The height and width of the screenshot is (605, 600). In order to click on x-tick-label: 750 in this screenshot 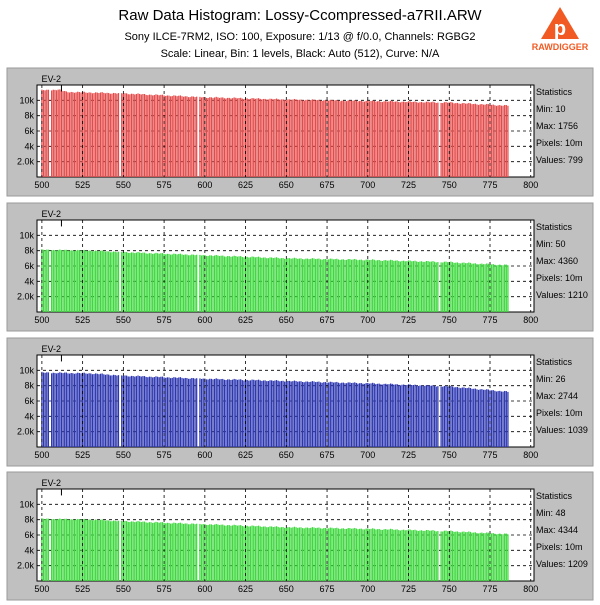, I will do `click(449, 455)`.